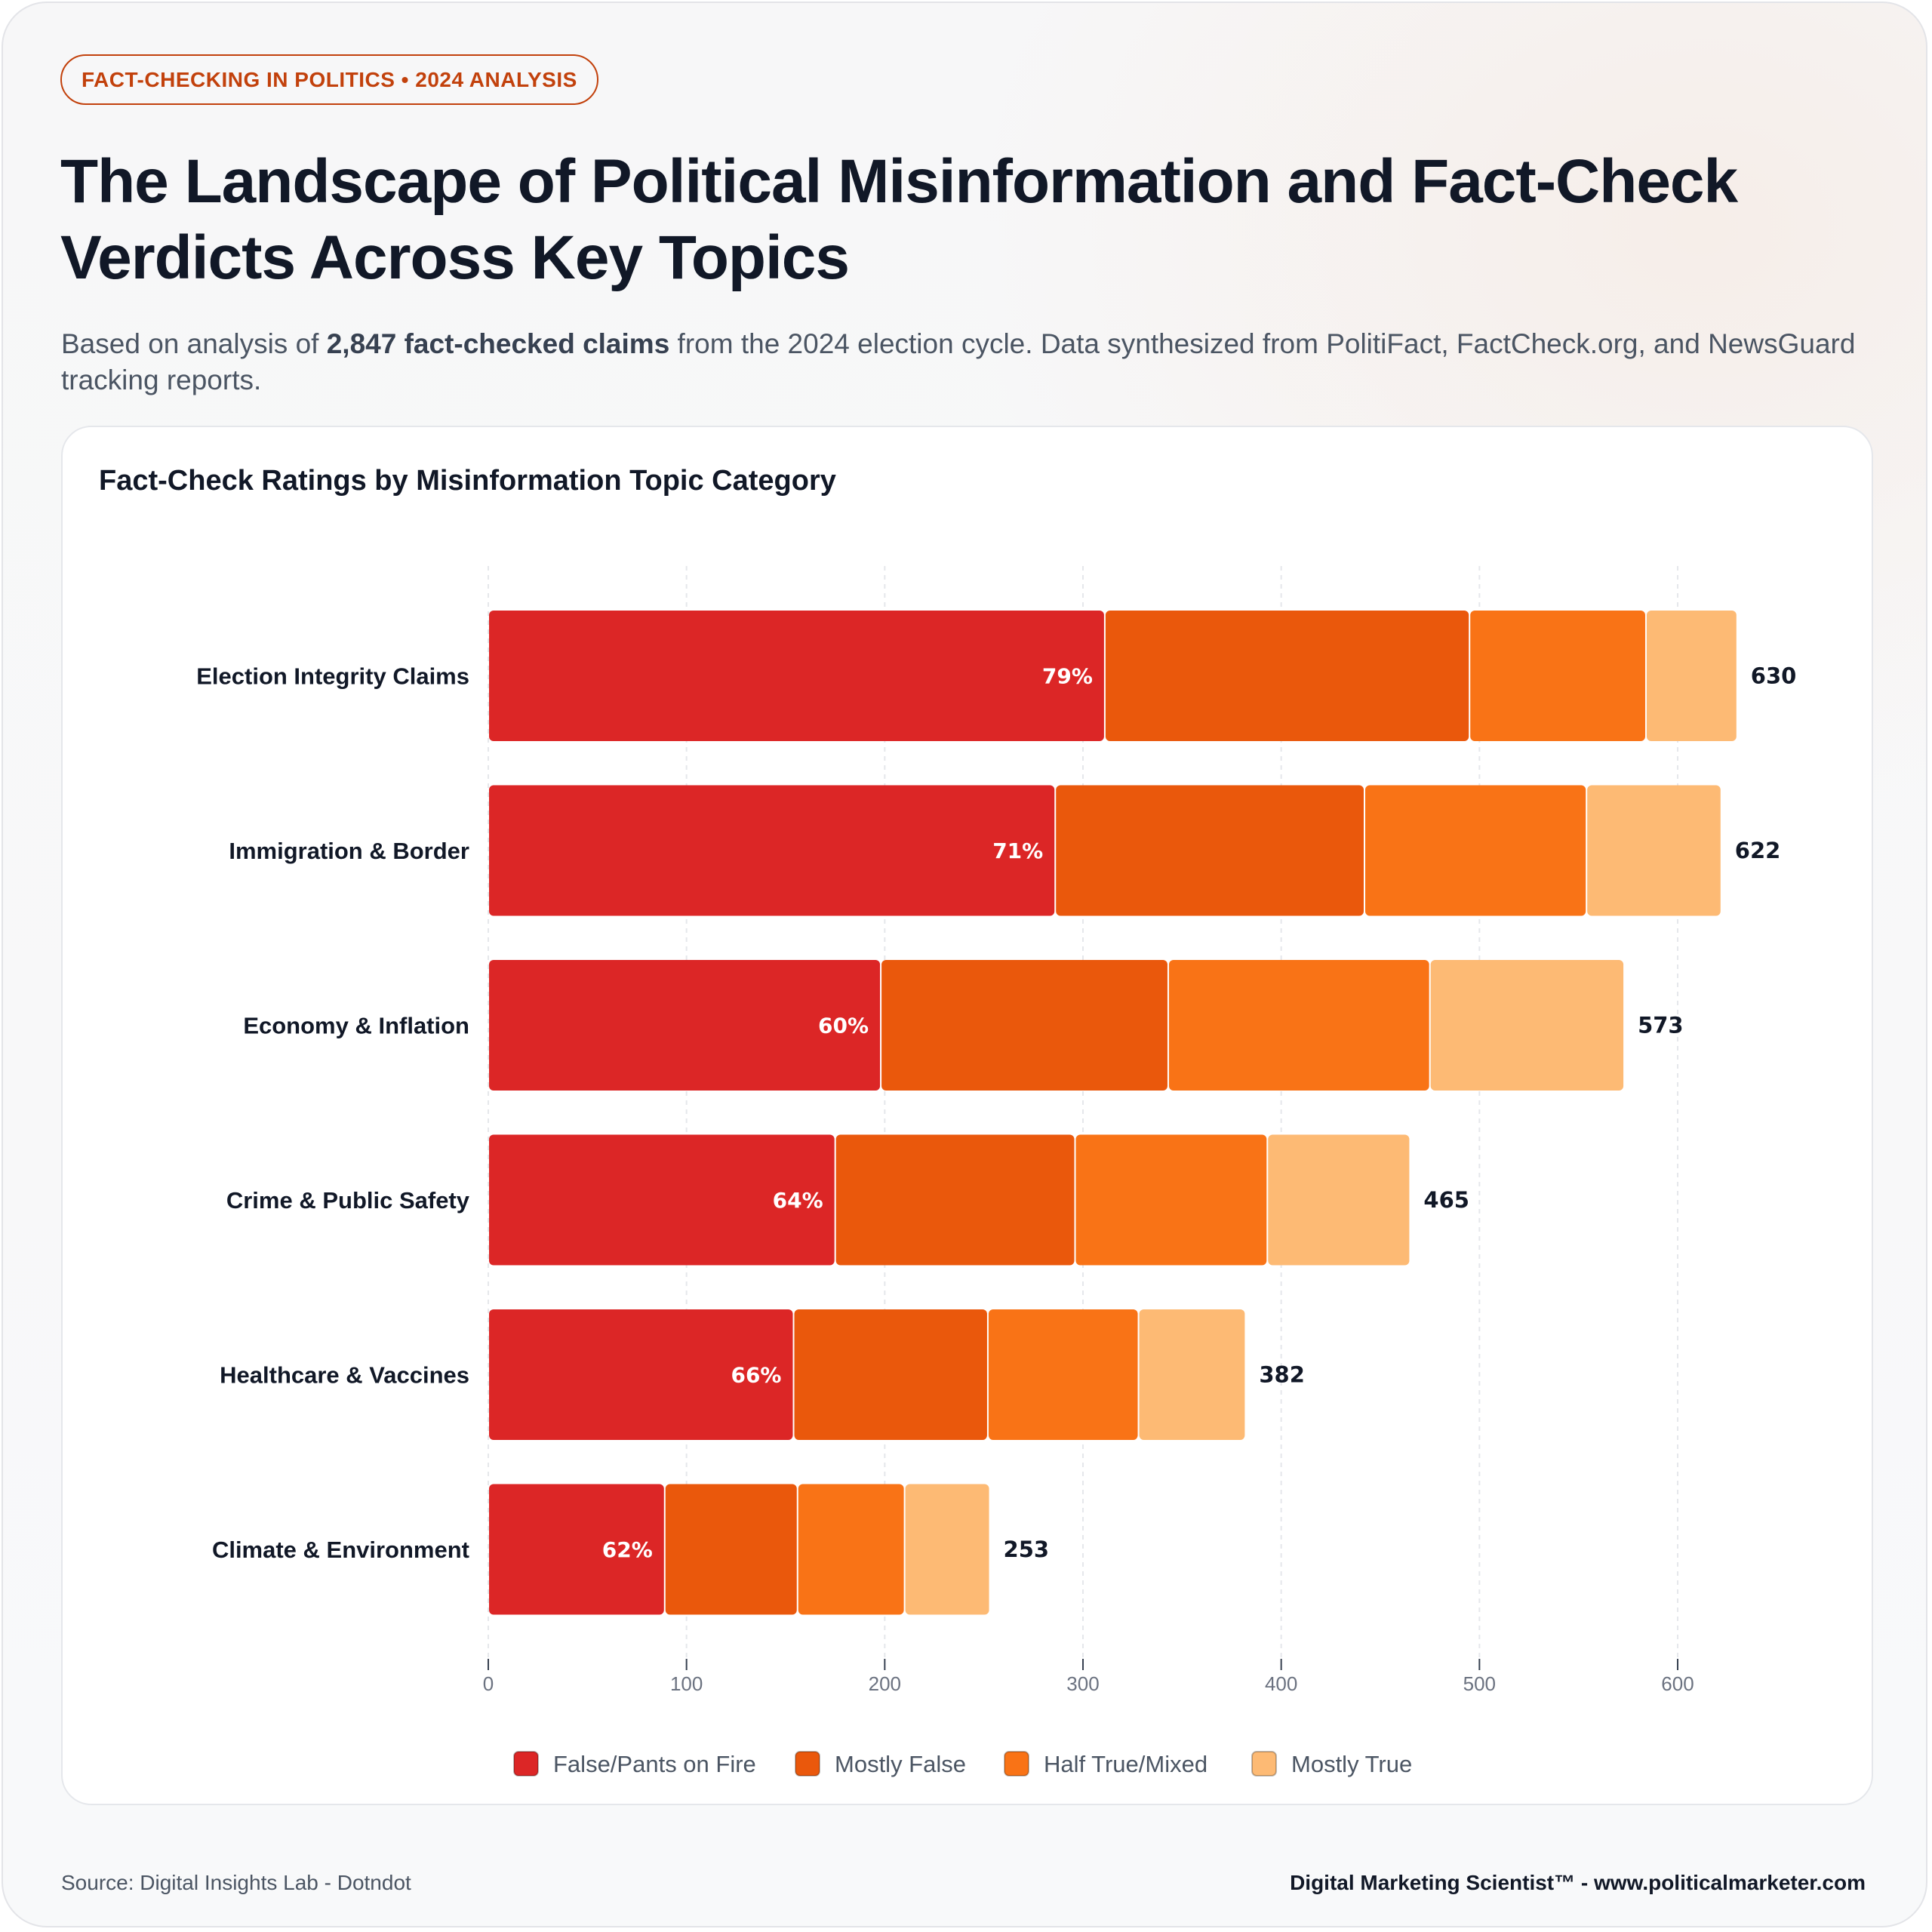 Image resolution: width=1932 pixels, height=1932 pixels. What do you see at coordinates (1281, 1683) in the screenshot?
I see `x-tick-label: 400` at bounding box center [1281, 1683].